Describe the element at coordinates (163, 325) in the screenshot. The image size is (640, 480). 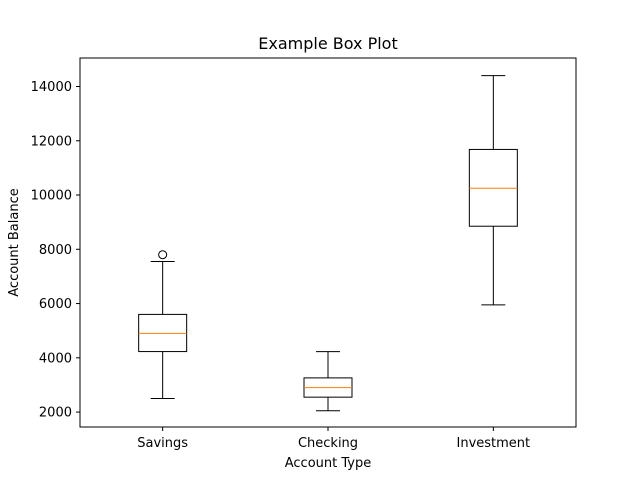
I see `box-group-savings` at that location.